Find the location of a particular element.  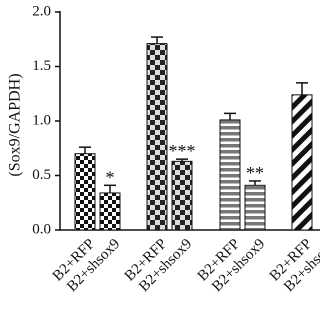

y-tick-label: 0.0 is located at coordinates (41, 229).